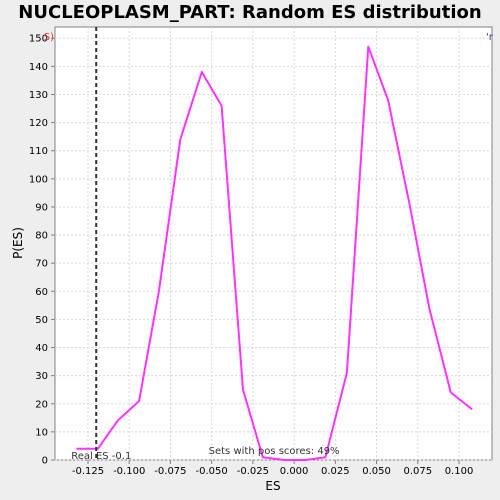 The height and width of the screenshot is (500, 500). Describe the element at coordinates (38, 123) in the screenshot. I see `y-tick-label: 120` at that location.